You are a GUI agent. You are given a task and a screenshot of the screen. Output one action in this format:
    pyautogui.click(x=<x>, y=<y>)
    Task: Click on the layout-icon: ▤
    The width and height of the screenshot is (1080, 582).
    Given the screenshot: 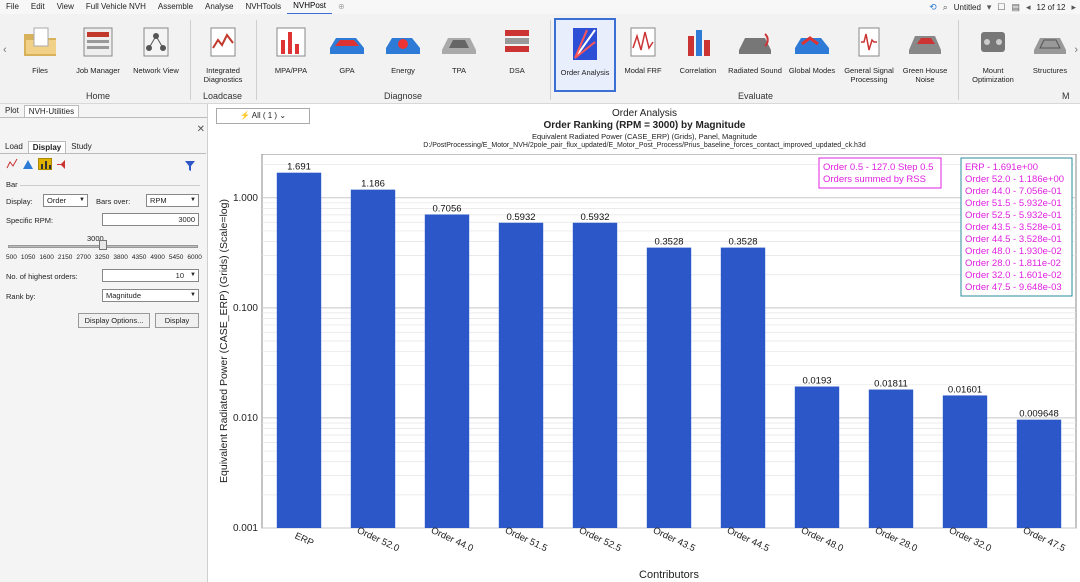 What is the action you would take?
    pyautogui.click(x=1016, y=6)
    